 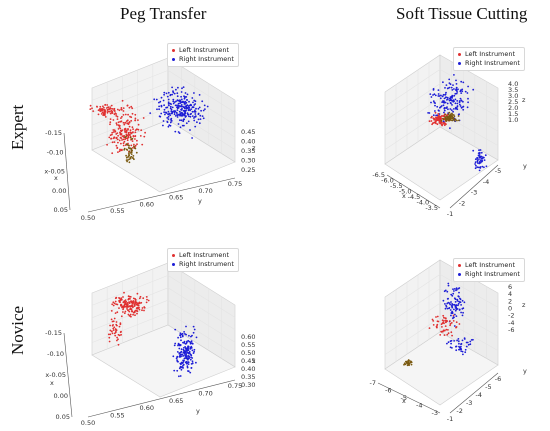 I want to click on y-tick-label: -6, so click(x=498, y=379).